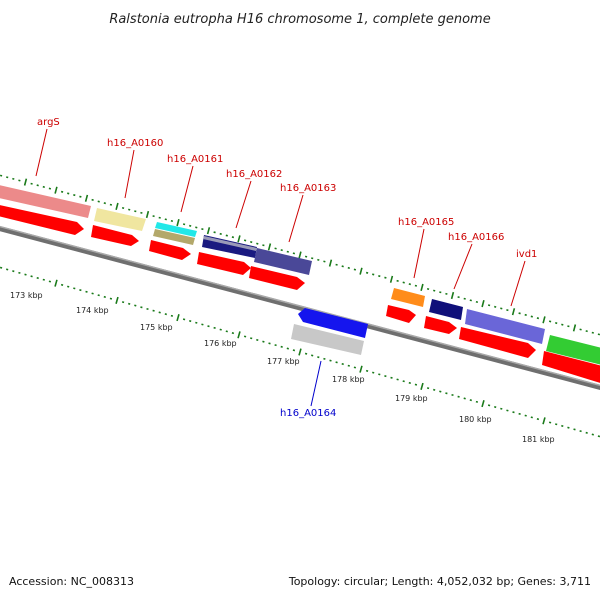 The image size is (600, 600). Describe the element at coordinates (446, 309) in the screenshot. I see `gene-box-h16-A0166` at that location.